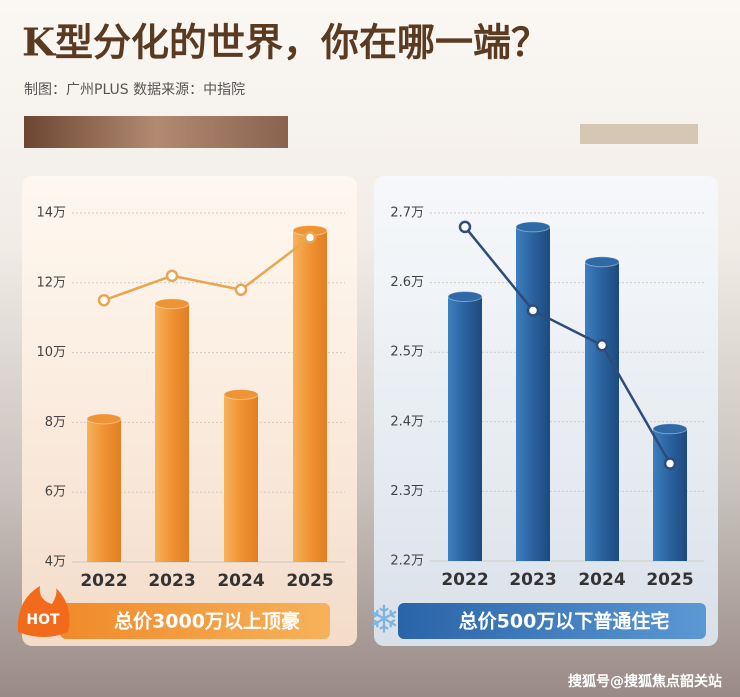 The image size is (740, 697). I want to click on caption: 总价500万以下普通住宅, so click(564, 621).